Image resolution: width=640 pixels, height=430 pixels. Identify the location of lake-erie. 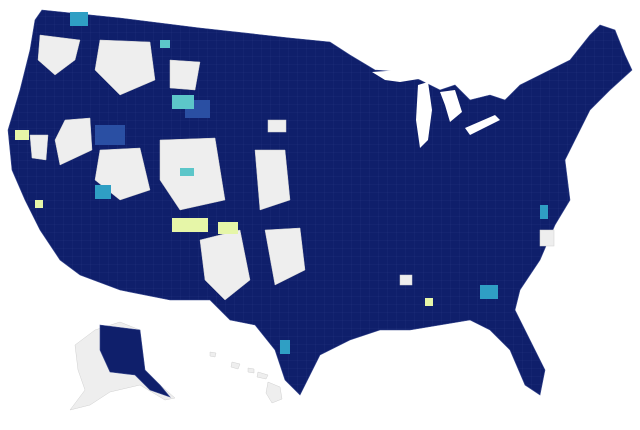
(482, 125).